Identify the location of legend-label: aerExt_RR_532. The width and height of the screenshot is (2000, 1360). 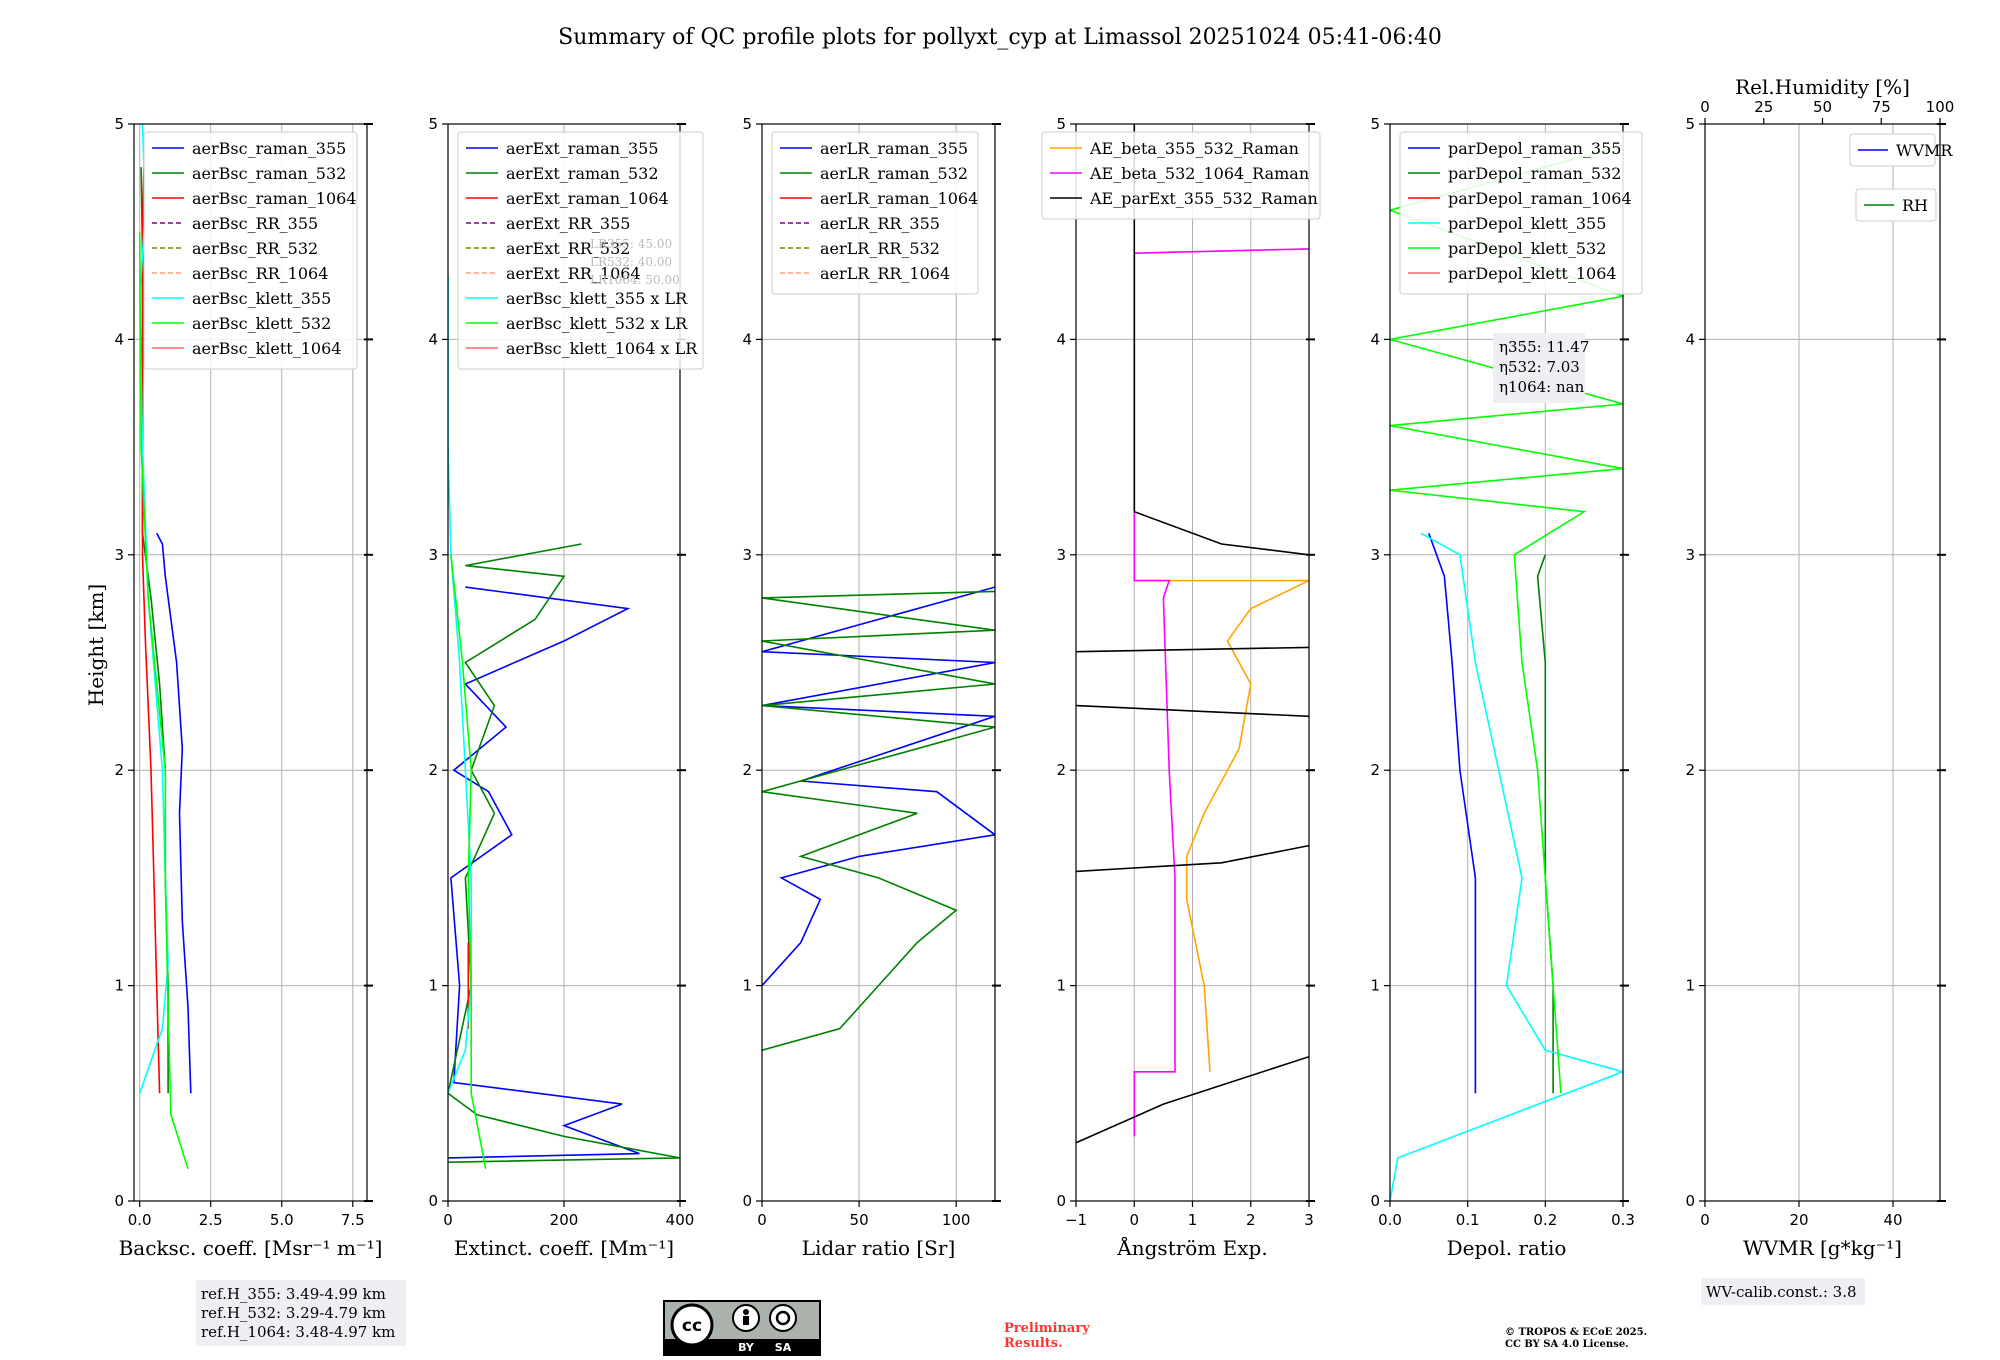
(568, 248).